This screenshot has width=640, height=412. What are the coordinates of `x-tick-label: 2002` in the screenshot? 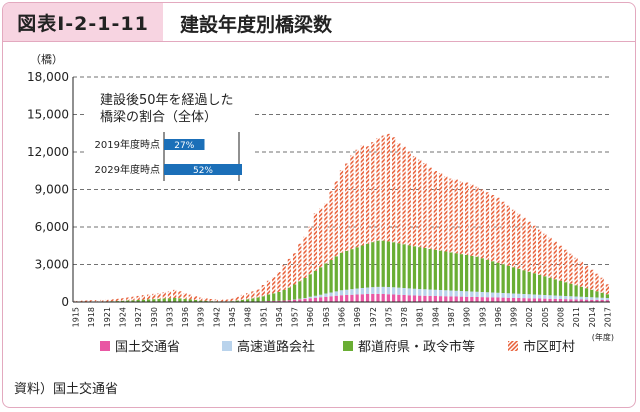 It's located at (529, 317).